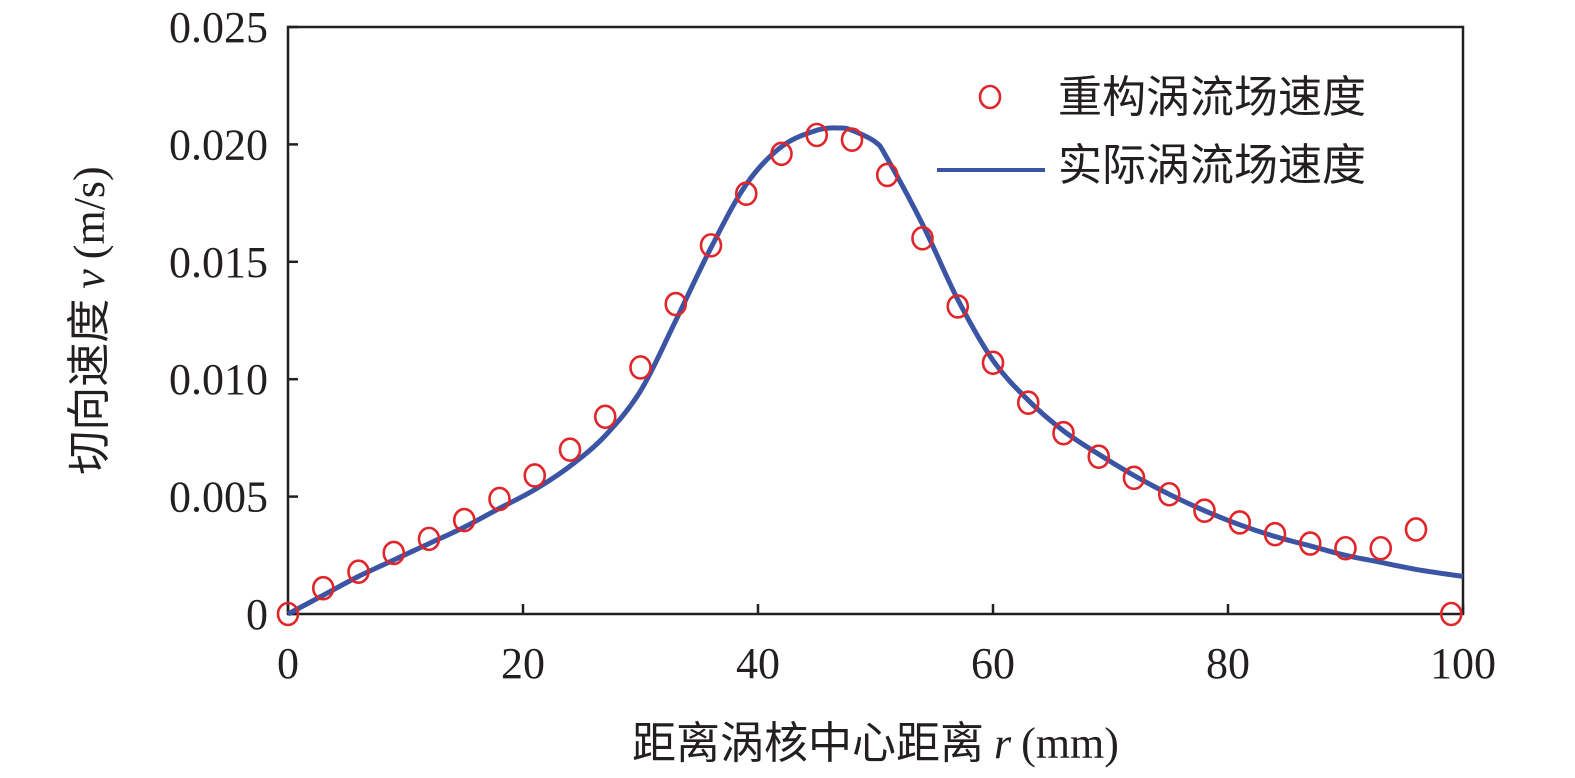 The height and width of the screenshot is (778, 1575). Describe the element at coordinates (1212, 165) in the screenshot. I see `legend-label-actual: 实际涡流场速度` at that location.